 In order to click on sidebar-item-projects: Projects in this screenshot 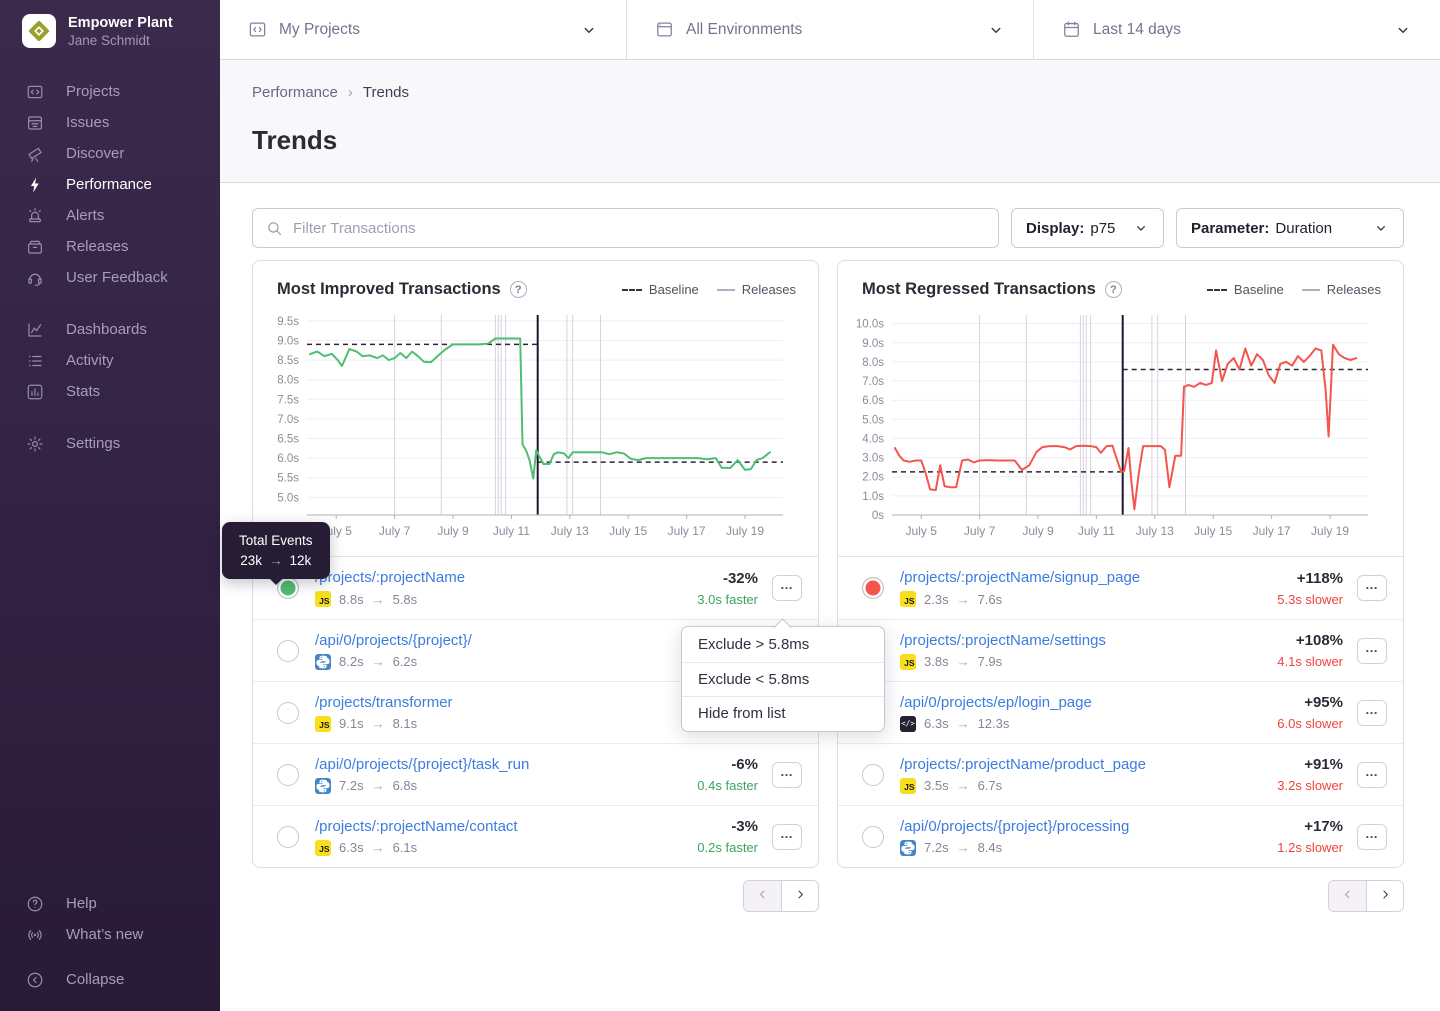, I will do `click(110, 91)`.